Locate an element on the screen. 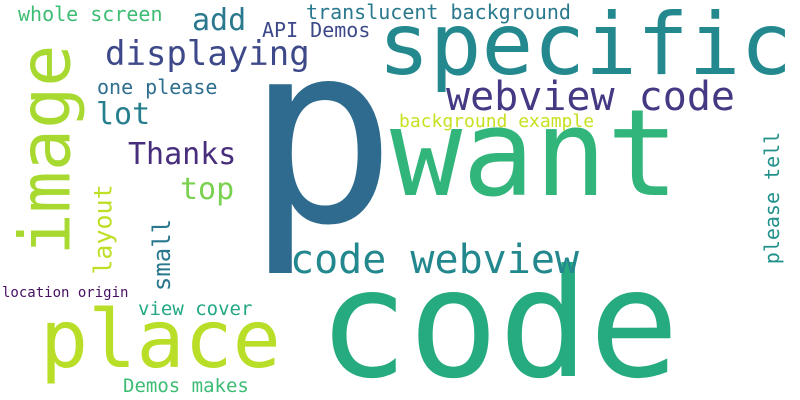  word-want: want is located at coordinates (534, 154).